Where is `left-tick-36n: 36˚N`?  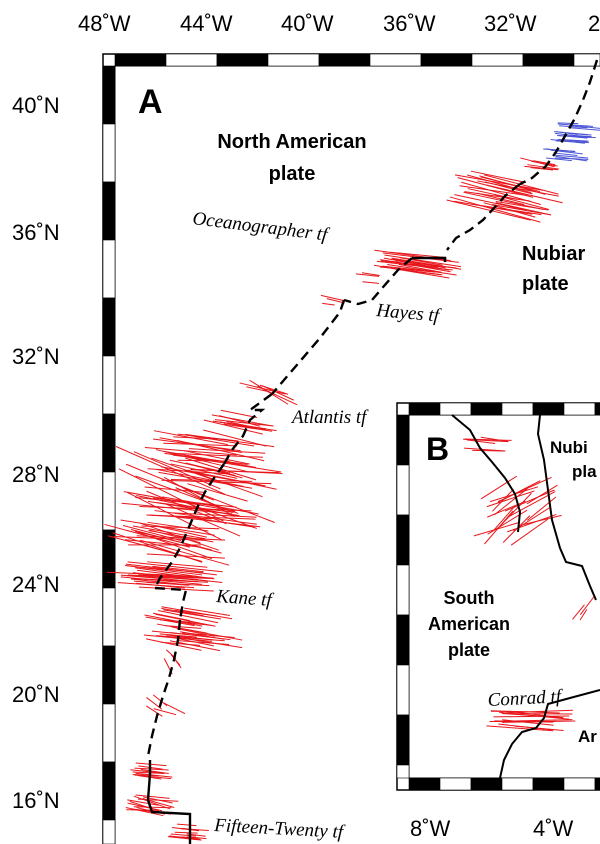 left-tick-36n: 36˚N is located at coordinates (36, 232).